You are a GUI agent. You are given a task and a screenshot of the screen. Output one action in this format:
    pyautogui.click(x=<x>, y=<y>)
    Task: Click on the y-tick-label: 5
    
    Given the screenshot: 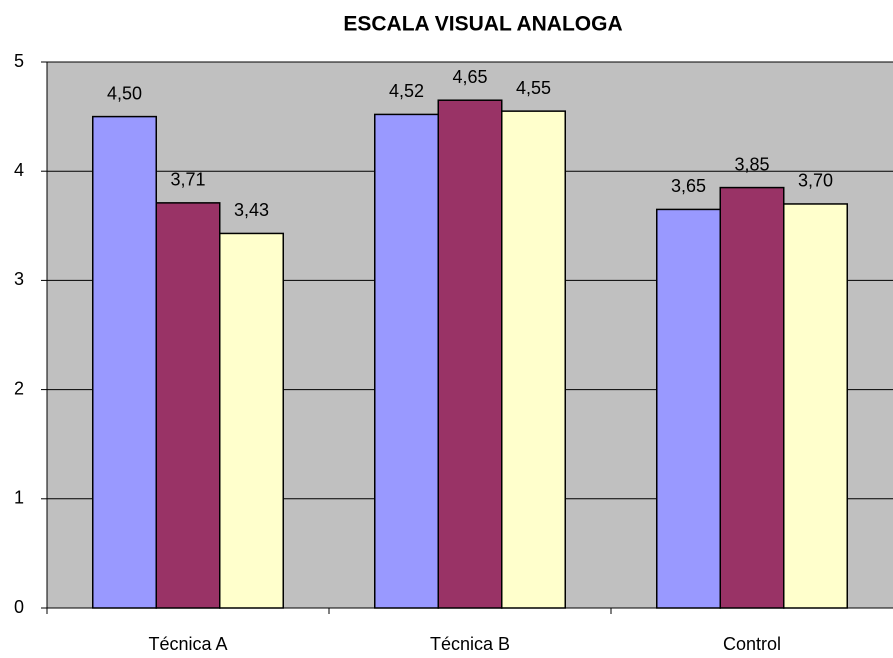 What is the action you would take?
    pyautogui.click(x=19, y=61)
    